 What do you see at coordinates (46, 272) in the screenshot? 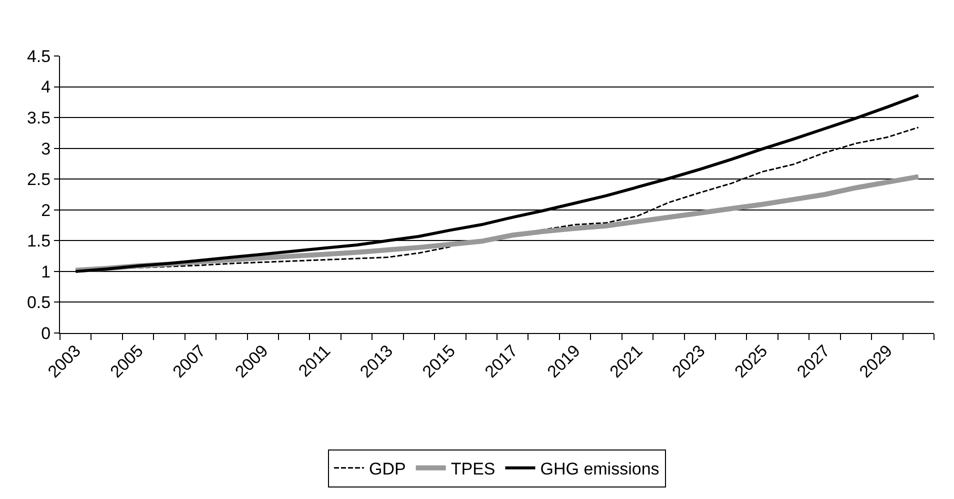
I see `y-tick-label: 1` at bounding box center [46, 272].